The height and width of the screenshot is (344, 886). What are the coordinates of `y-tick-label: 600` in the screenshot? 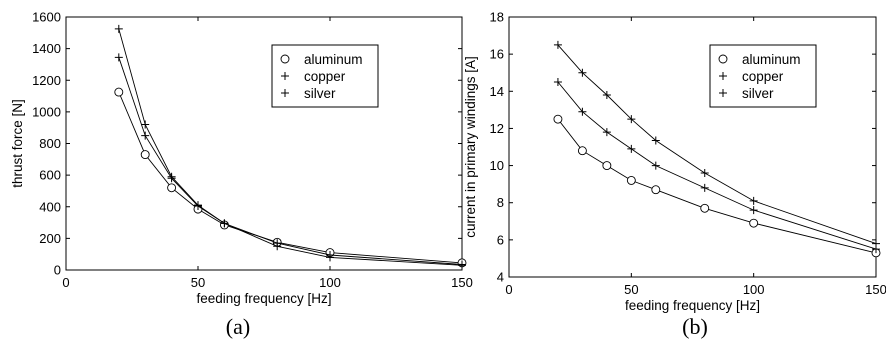 It's located at (50, 175).